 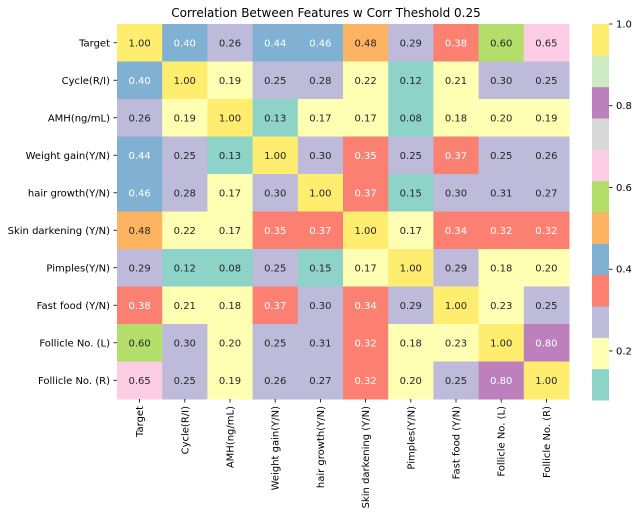 I want to click on column-label: Follicle No. (R), so click(x=547, y=442).